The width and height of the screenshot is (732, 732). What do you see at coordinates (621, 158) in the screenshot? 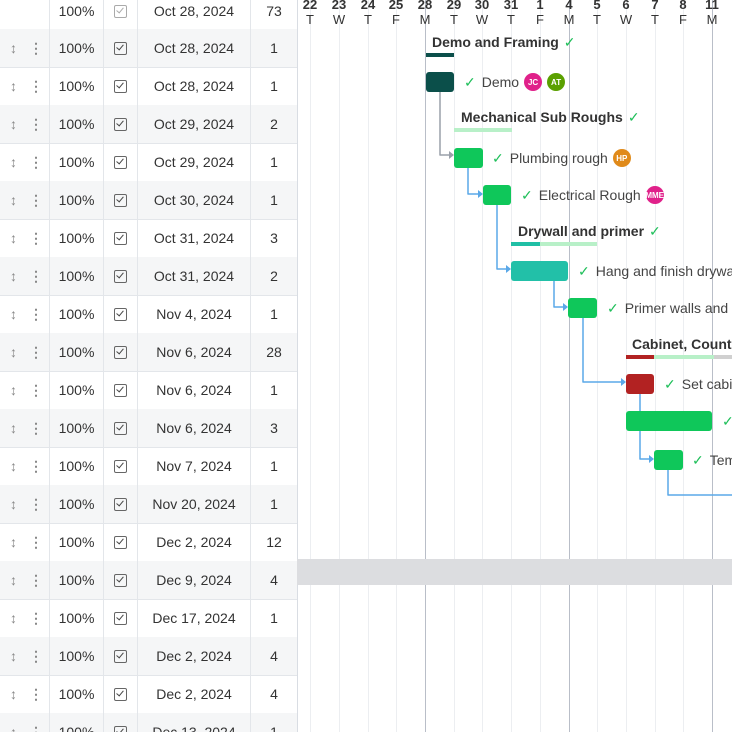
I see `avatar: HP` at bounding box center [621, 158].